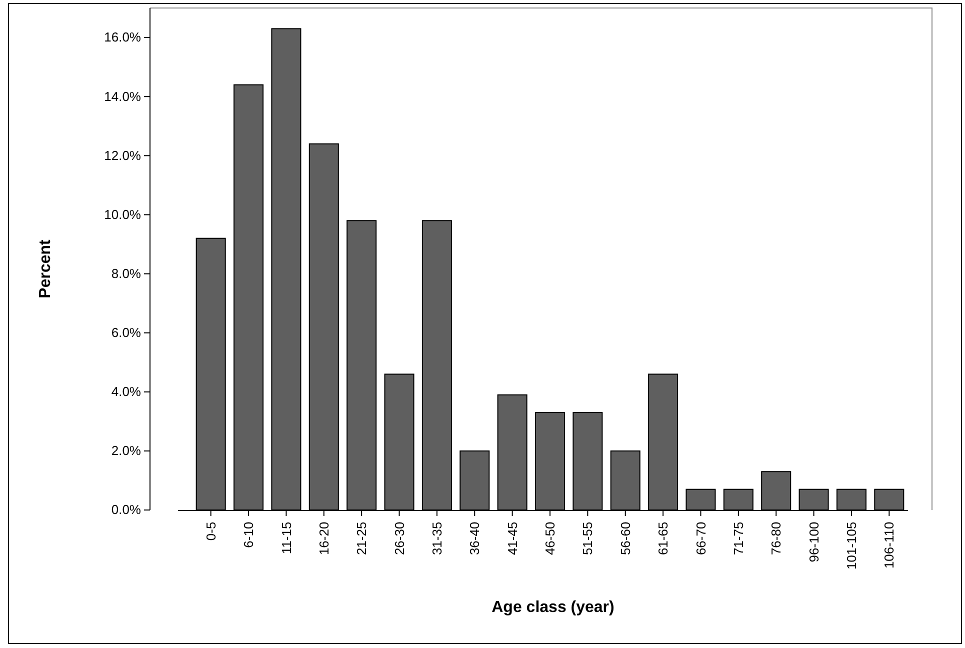 Image resolution: width=965 pixels, height=648 pixels. I want to click on y-tick-label: 6.0%, so click(126, 332).